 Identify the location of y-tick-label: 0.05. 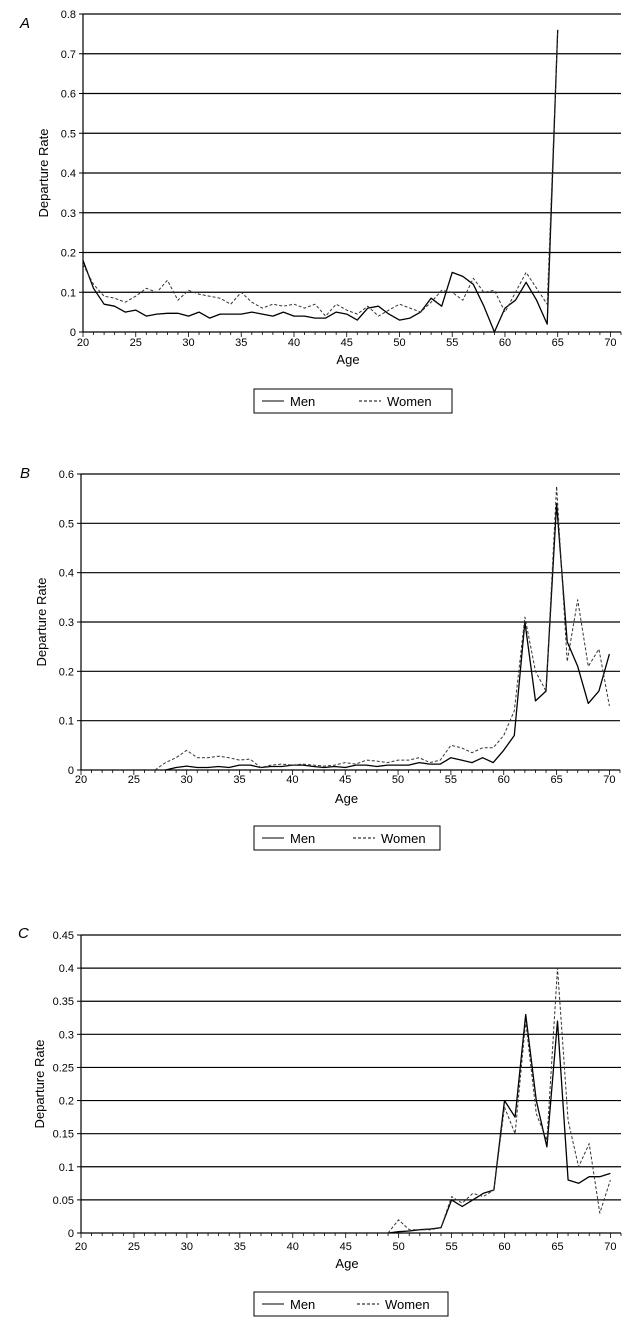
(63, 1201).